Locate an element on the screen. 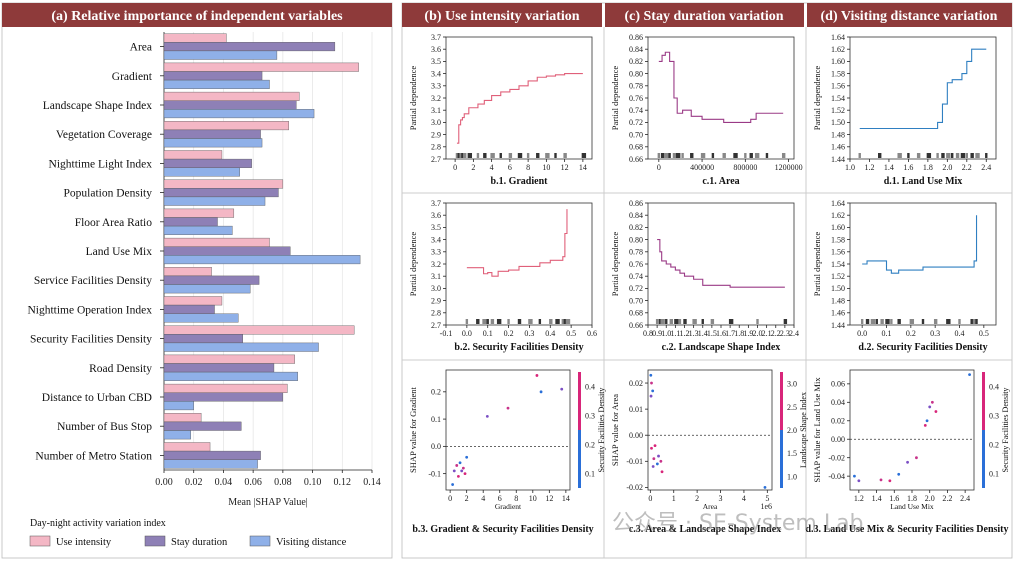  x-tick-label: 2 is located at coordinates (697, 498).